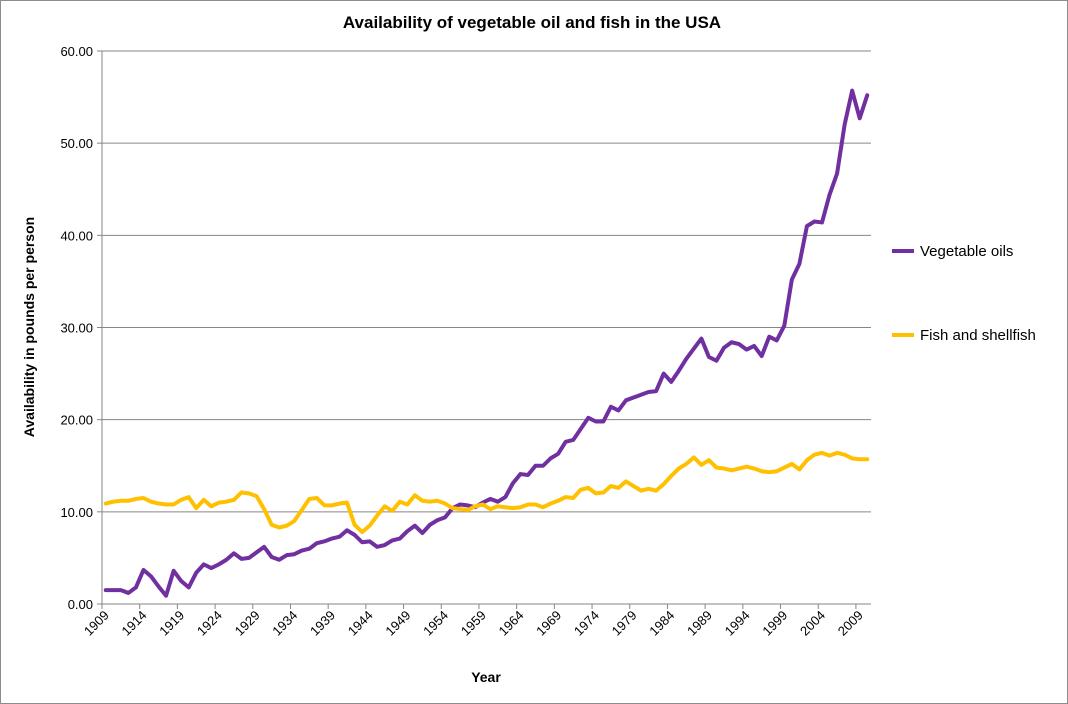  What do you see at coordinates (360, 623) in the screenshot?
I see `x-tick-label: 1944` at bounding box center [360, 623].